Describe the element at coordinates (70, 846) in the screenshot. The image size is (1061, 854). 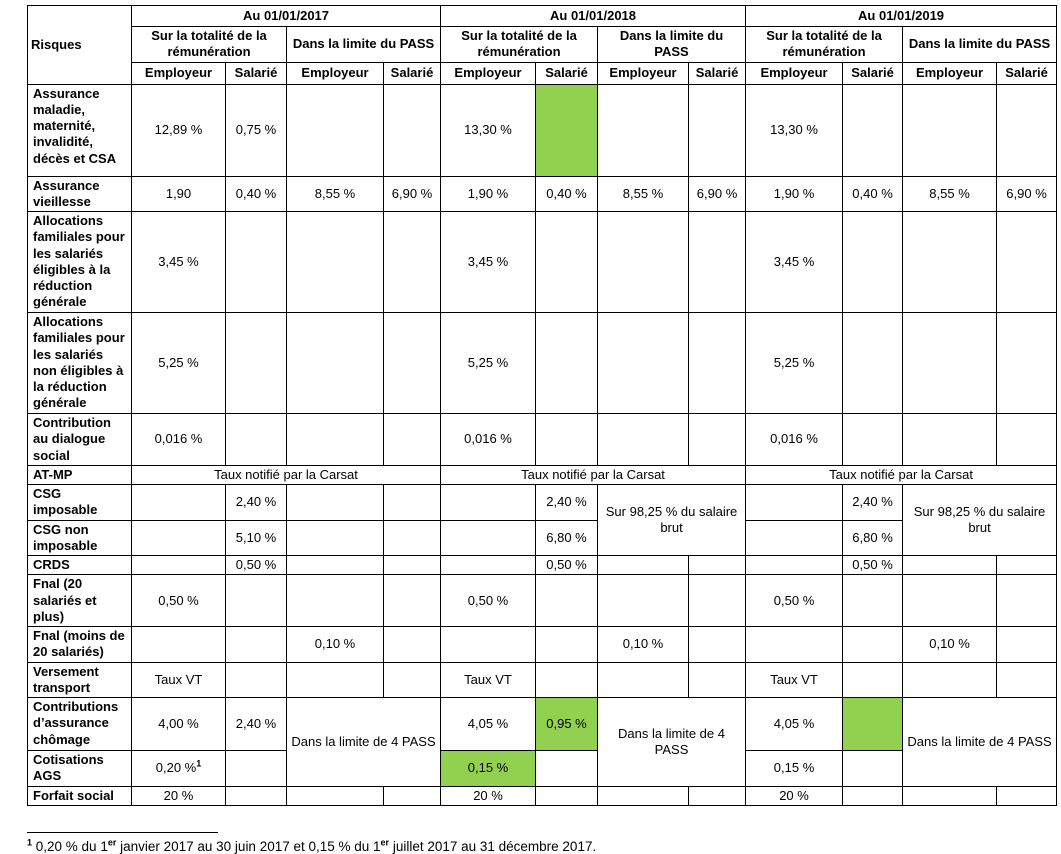
I see `footnote-segment: 0,20 % du 1` at that location.